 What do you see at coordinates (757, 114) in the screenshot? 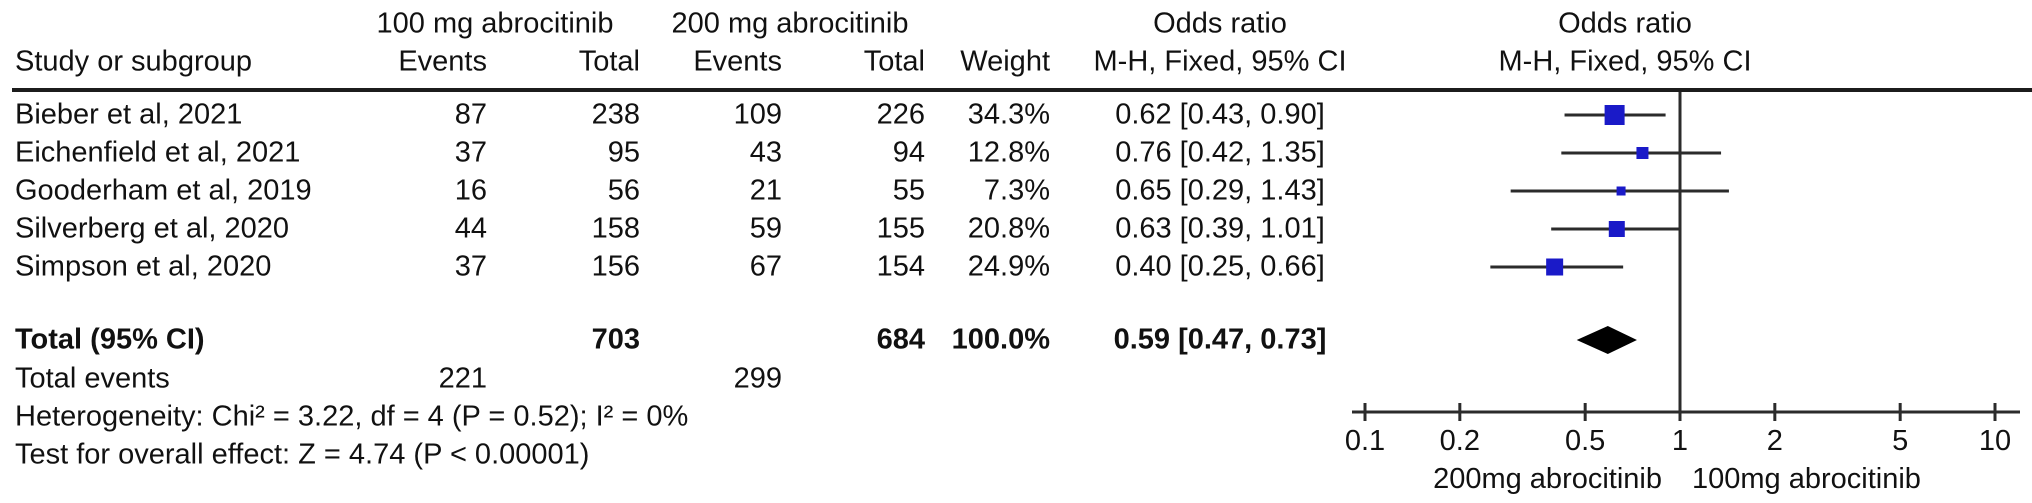
I see `row-e2-cell: 109` at bounding box center [757, 114].